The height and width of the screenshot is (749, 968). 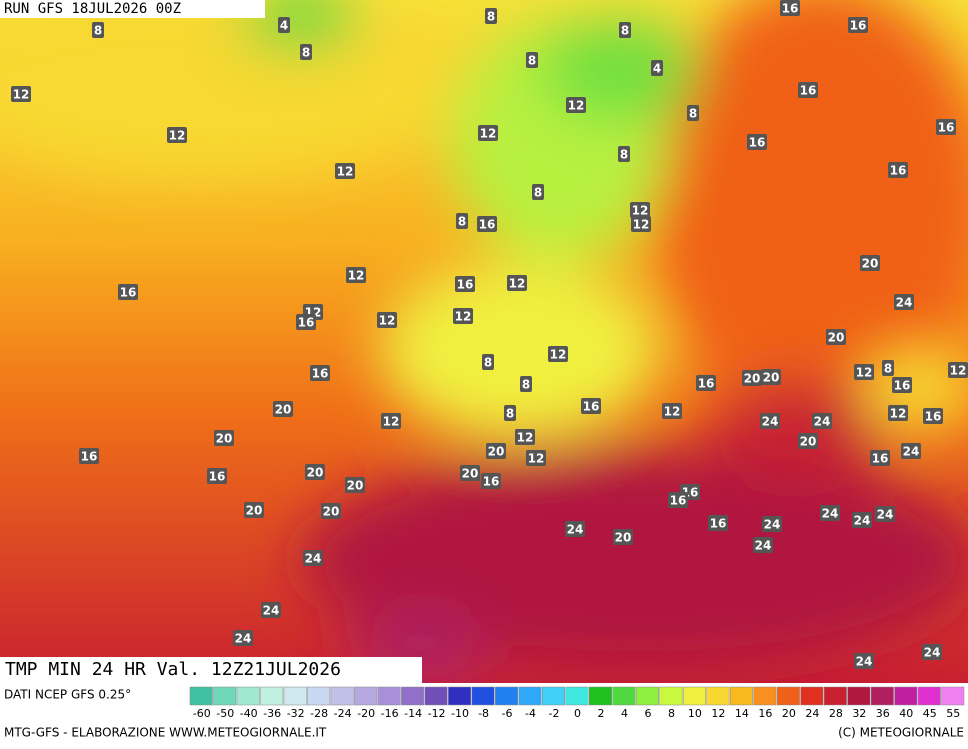 I want to click on legend-tick-label: -24, so click(x=343, y=713).